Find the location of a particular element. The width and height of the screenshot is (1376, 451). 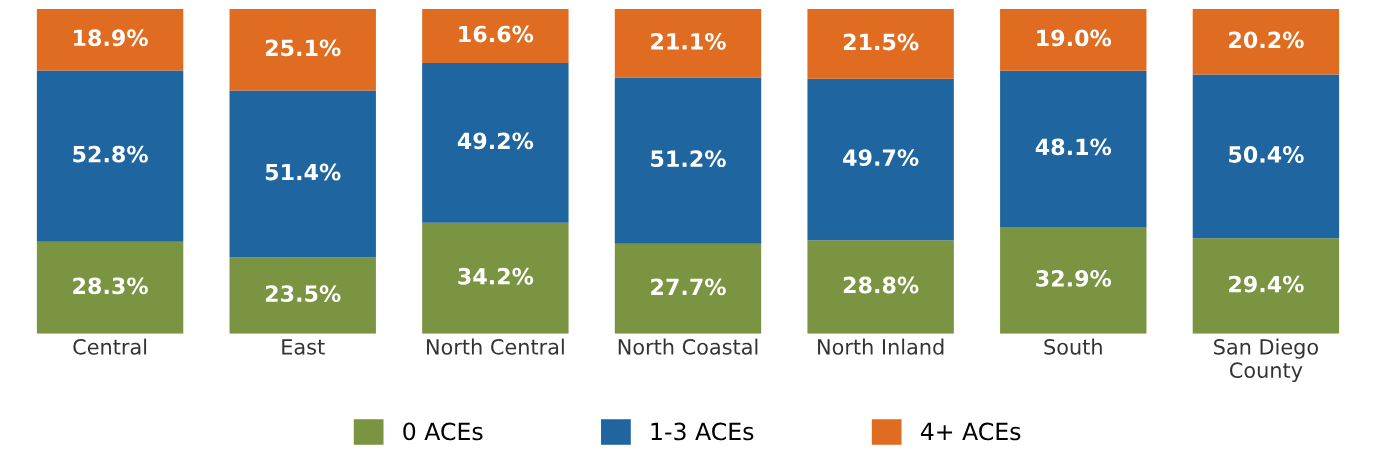

data-label: 19.0% is located at coordinates (1074, 38).